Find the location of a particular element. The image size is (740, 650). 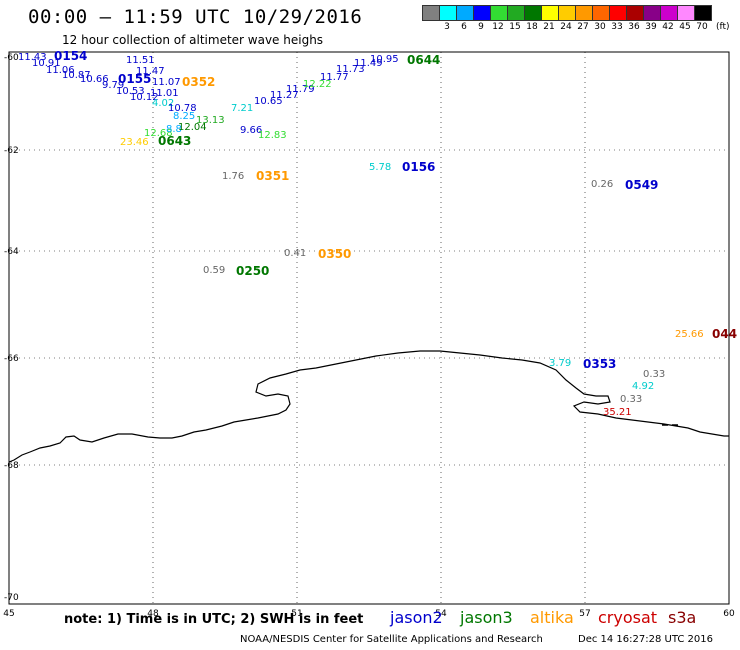

legend-unit: (ft) is located at coordinates (723, 27).